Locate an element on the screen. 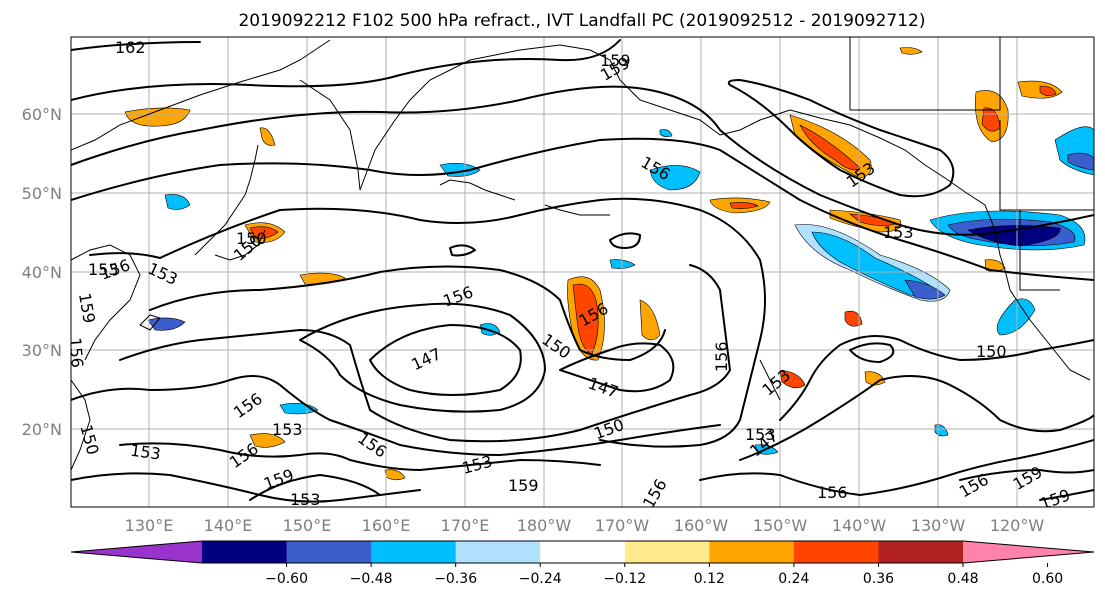  lat-label: 20°N is located at coordinates (42, 429).